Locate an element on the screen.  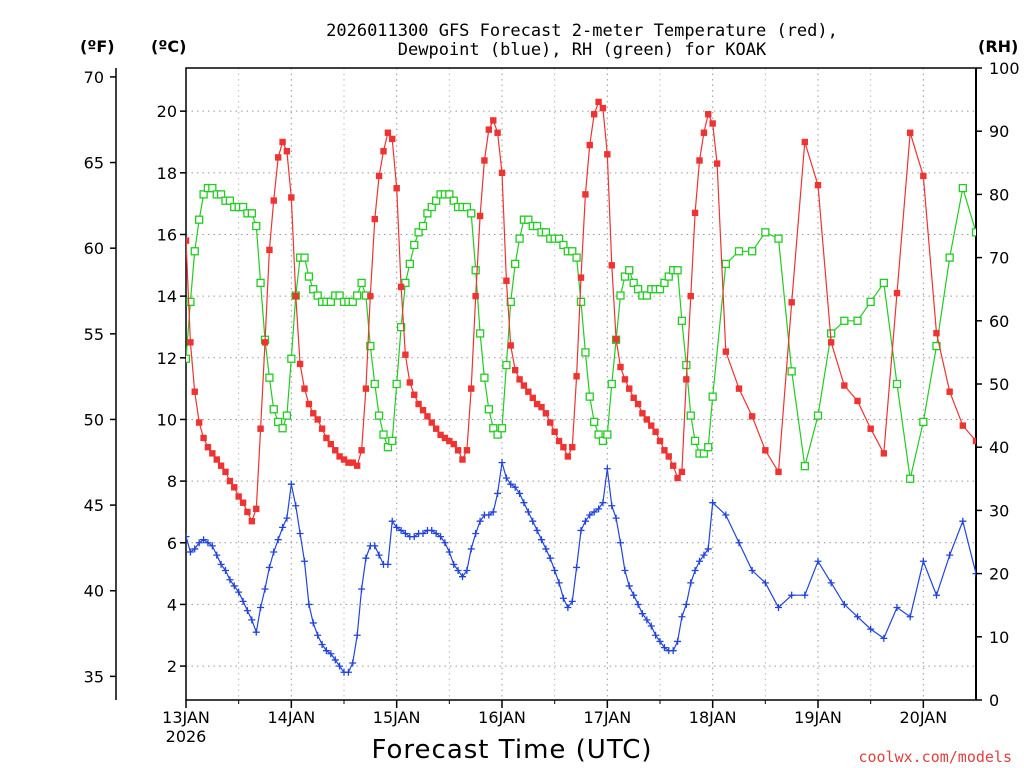
rh-tick-label: 30 is located at coordinates (999, 510).